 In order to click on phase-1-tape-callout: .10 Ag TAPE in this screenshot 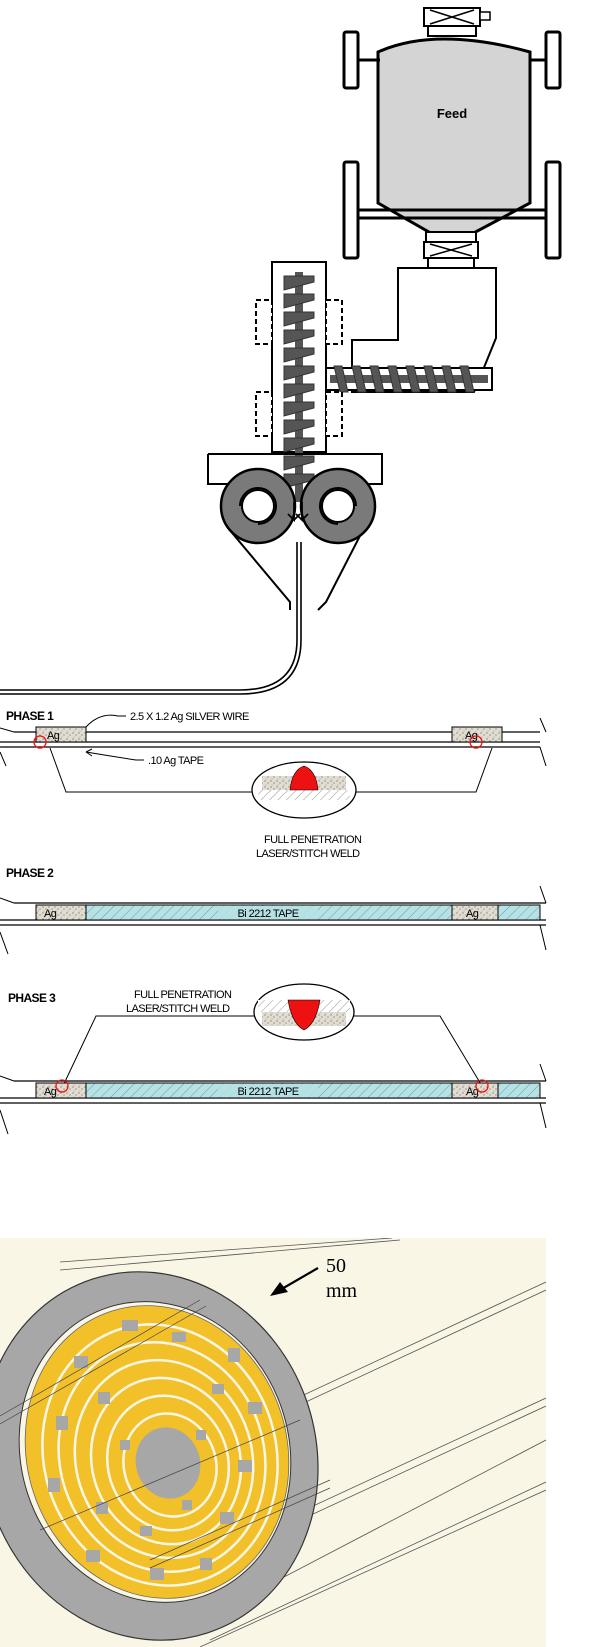, I will do `click(176, 761)`.